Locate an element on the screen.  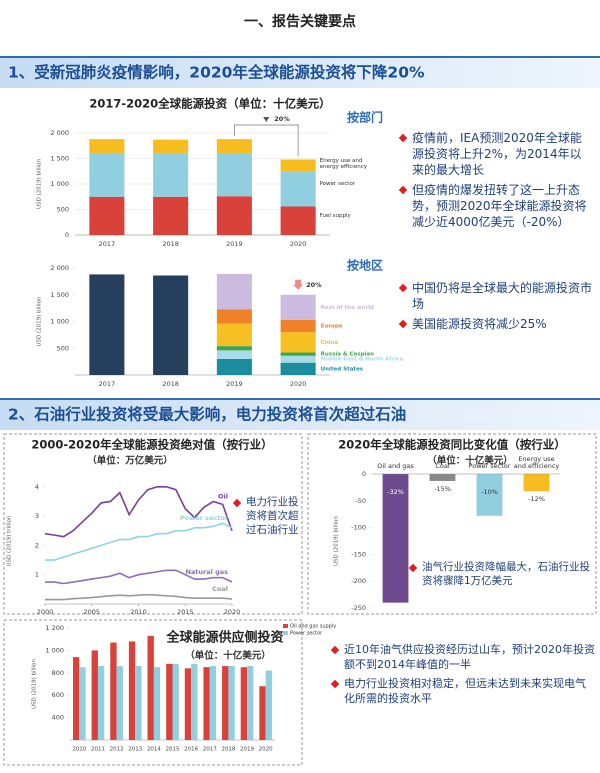
bullet-item: 近10年油气供应投资经历过山车，预计2020年投资额不到2014年峰值的一半 is located at coordinates (462, 657).